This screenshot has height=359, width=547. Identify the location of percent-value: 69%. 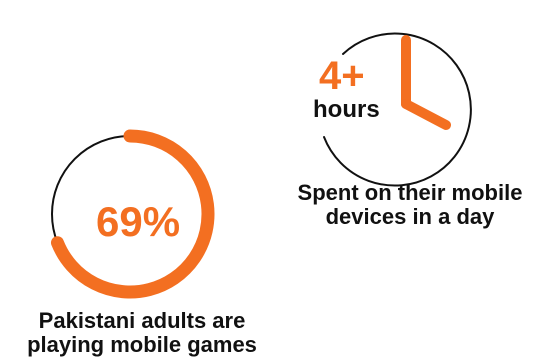
(138, 221).